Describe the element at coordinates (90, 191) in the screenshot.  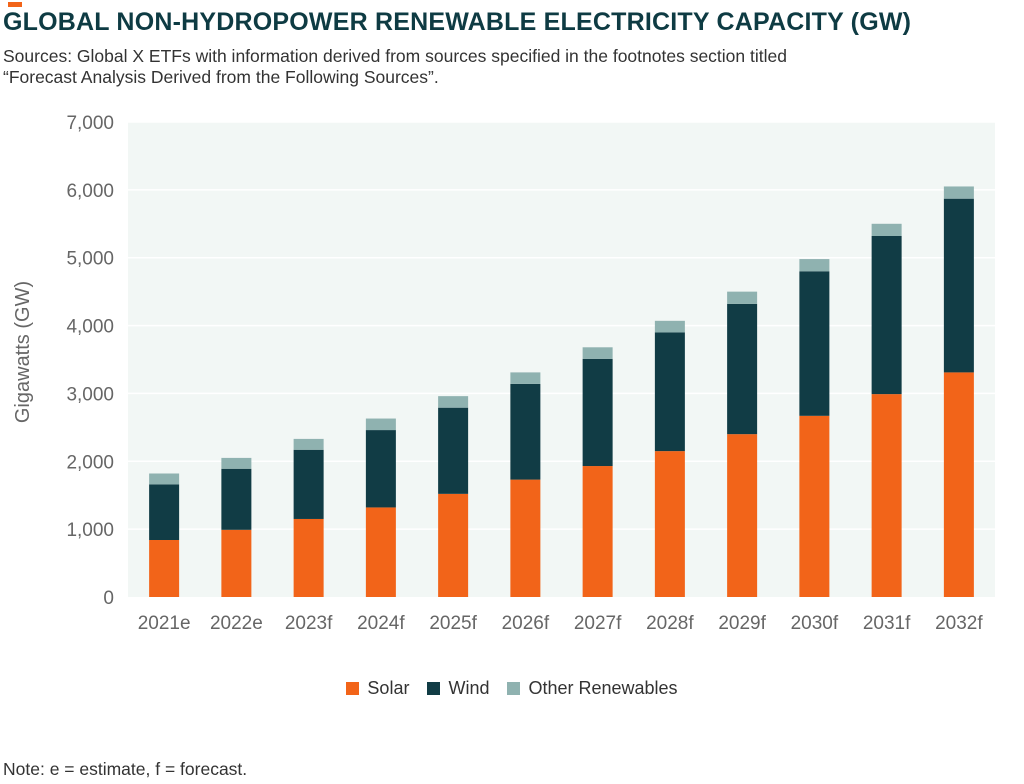
I see `y-tick-label: 6,000` at that location.